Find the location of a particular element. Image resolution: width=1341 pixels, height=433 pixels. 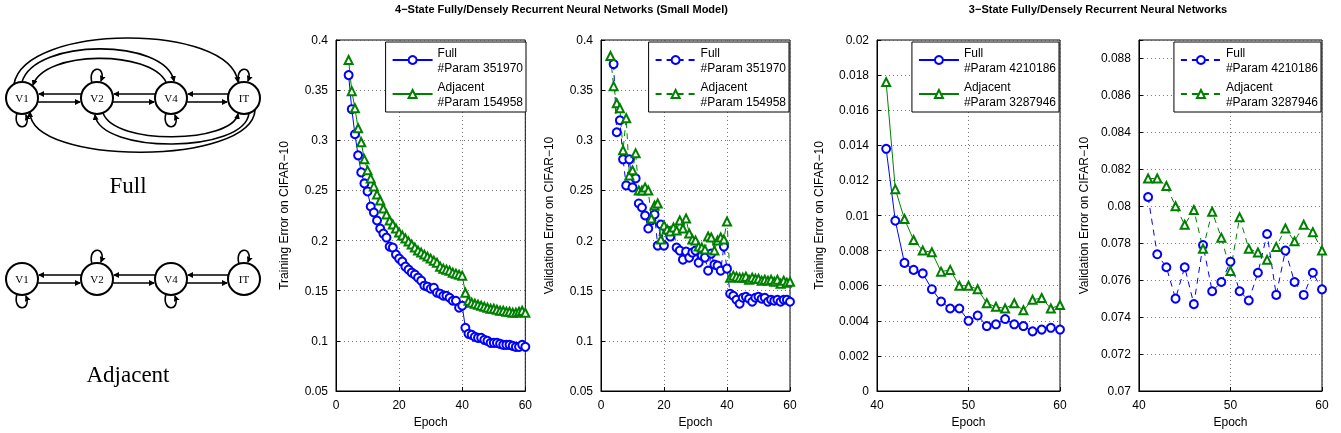

text: 3−State Fully/Densely Recurrent Neural Networks is located at coordinates (1098, 9).